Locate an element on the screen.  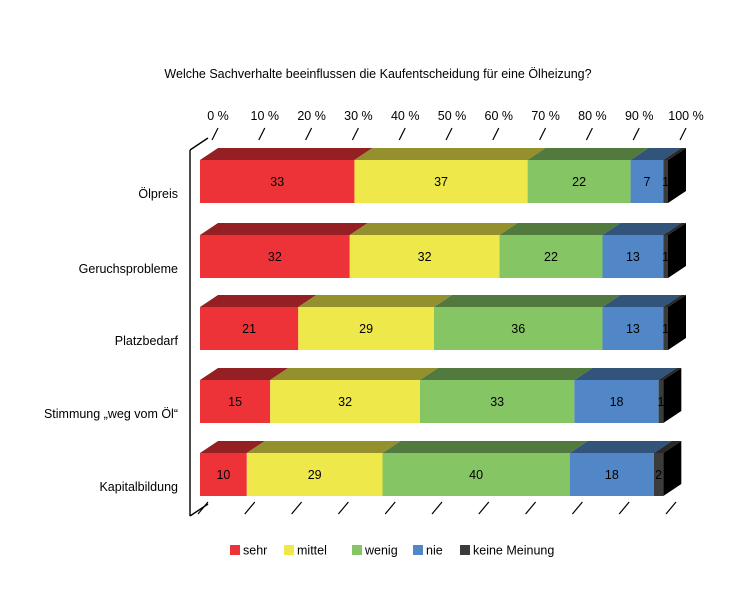
category-label: Kapitalbildung is located at coordinates (138, 487).